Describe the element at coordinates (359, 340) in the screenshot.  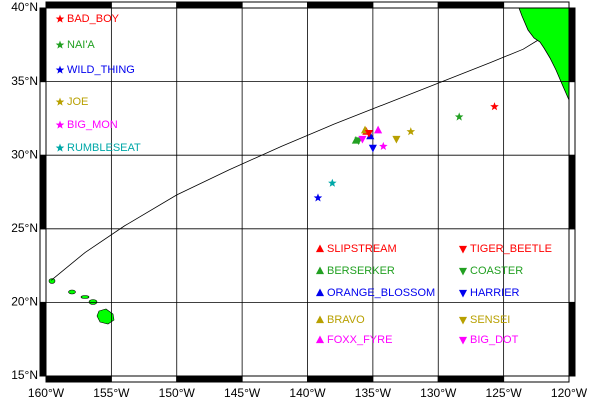
I see `legend-label: FOXX_FYRE` at that location.